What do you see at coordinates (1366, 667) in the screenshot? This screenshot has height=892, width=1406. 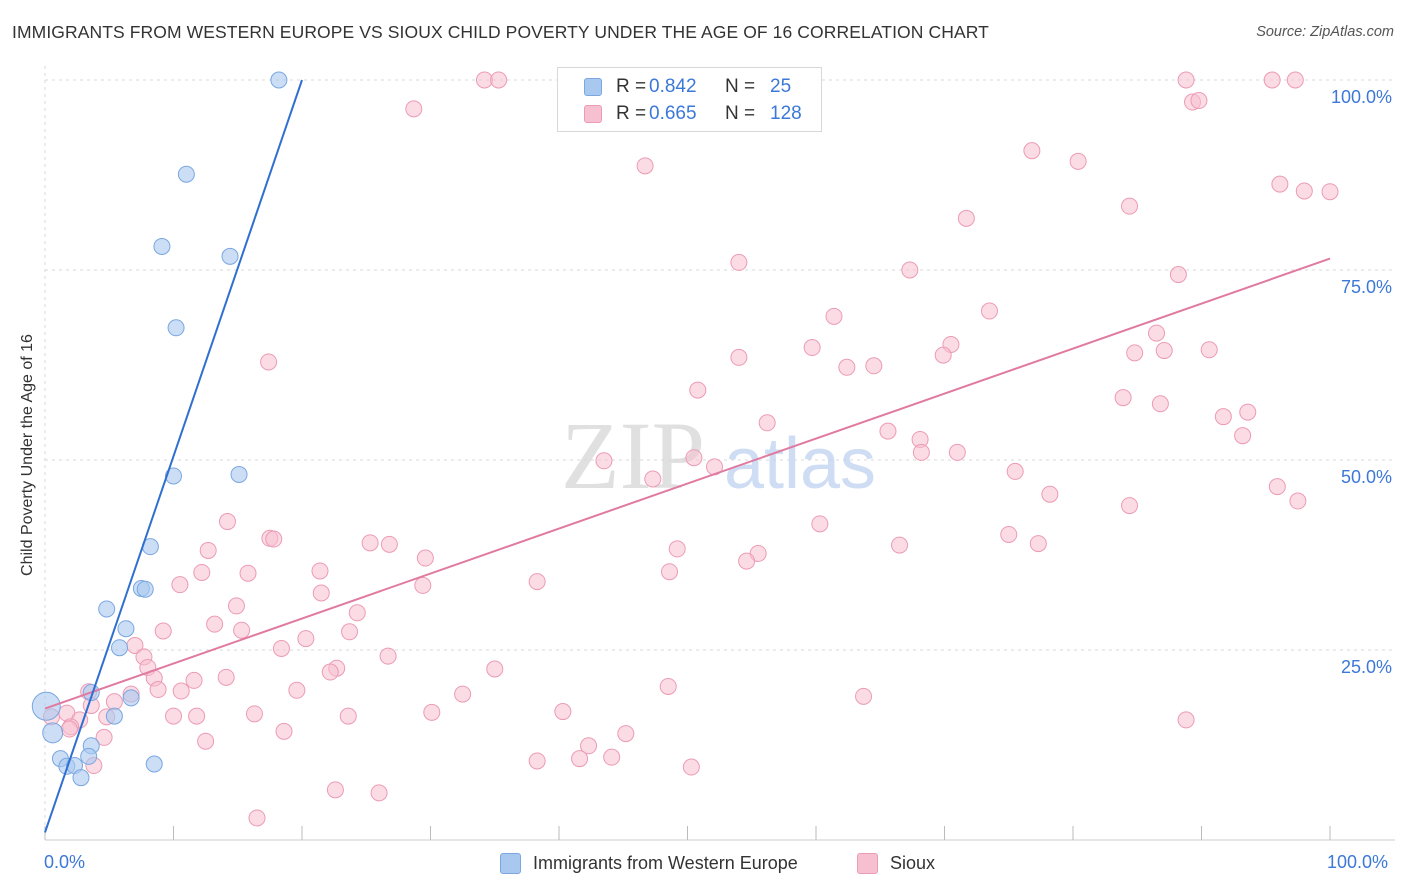 I see `y-tick-label: 25.0%` at bounding box center [1366, 667].